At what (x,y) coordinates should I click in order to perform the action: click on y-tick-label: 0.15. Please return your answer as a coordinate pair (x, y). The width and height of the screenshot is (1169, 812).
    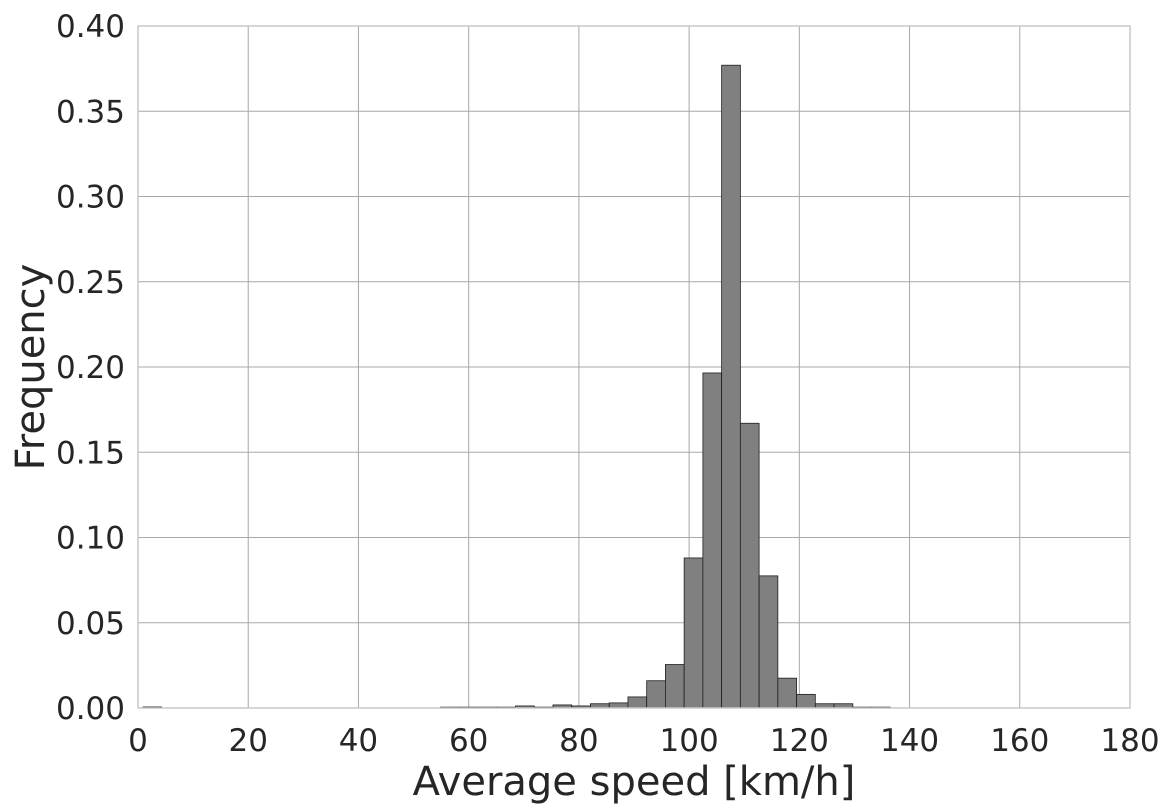
    Looking at the image, I should click on (90, 453).